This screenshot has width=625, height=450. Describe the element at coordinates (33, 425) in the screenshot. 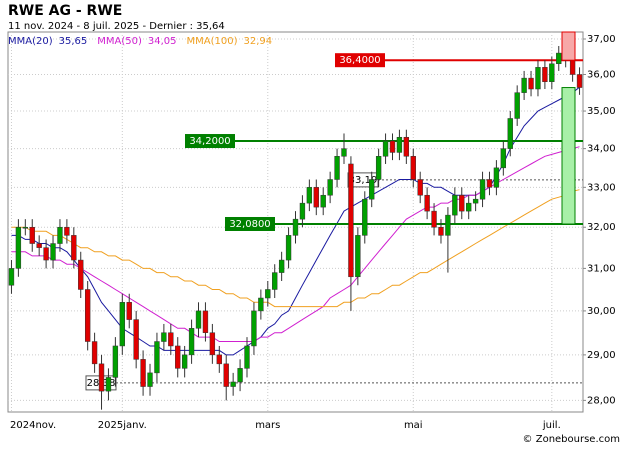

I see `x-tick-label: 2024nov.` at that location.